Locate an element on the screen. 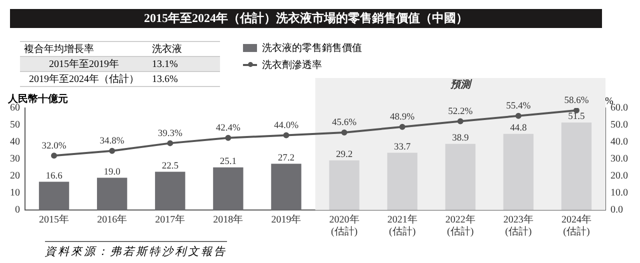  x-tick-label: 2020年 (估計) is located at coordinates (344, 226).